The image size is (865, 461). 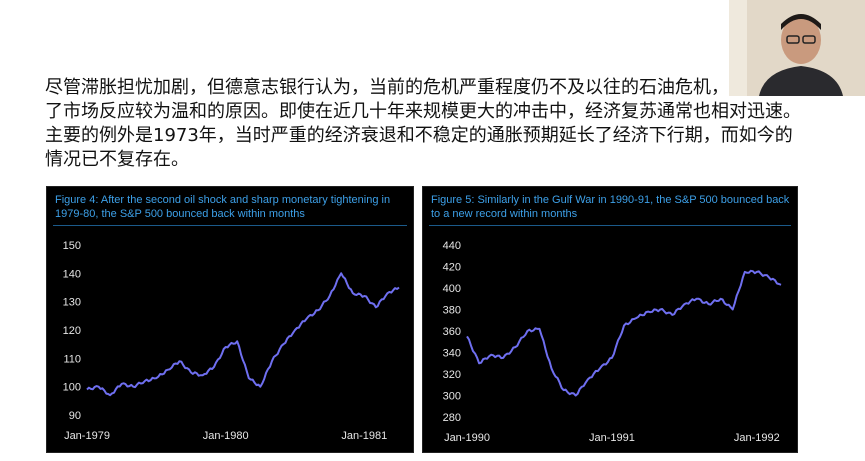 I want to click on y-tick-label: 400, so click(x=452, y=289).